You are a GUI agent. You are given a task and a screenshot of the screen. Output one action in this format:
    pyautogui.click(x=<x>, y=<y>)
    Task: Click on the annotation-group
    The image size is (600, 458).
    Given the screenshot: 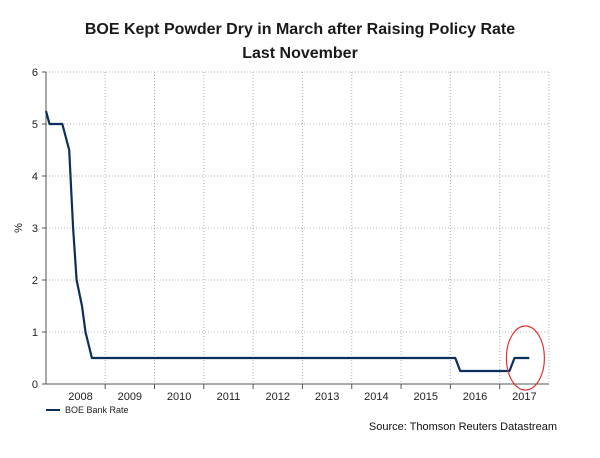 What is the action you would take?
    pyautogui.click(x=525, y=358)
    